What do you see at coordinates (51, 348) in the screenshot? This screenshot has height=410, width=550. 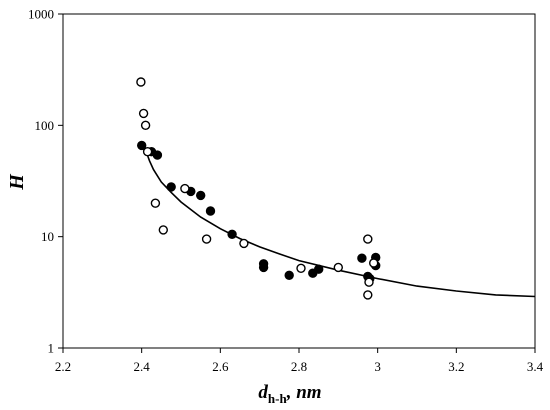 I see `y-tick-label: 1` at bounding box center [51, 348].